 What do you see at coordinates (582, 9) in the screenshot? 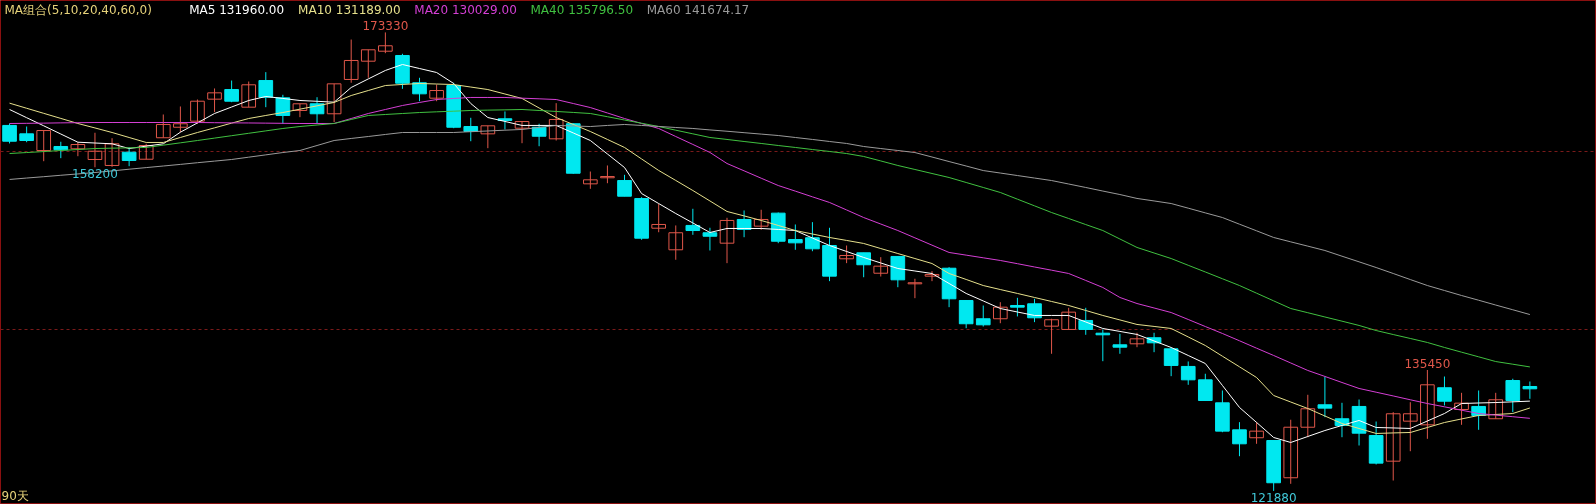
I see `text: MA40 135796.50` at bounding box center [582, 9].